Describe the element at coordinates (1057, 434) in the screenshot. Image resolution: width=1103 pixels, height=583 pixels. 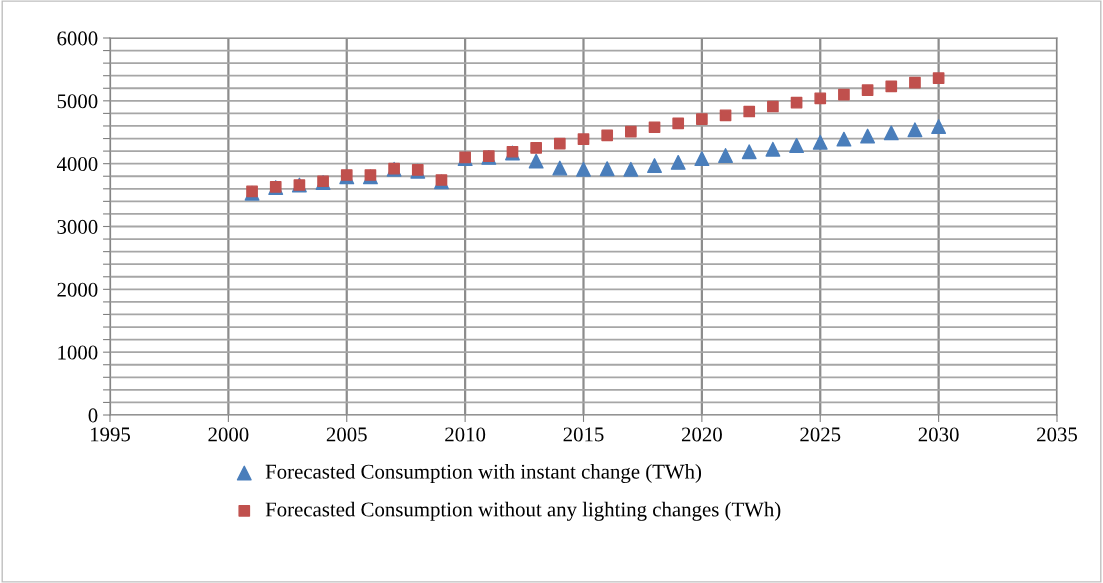
I see `x-tick-label: 2035` at that location.